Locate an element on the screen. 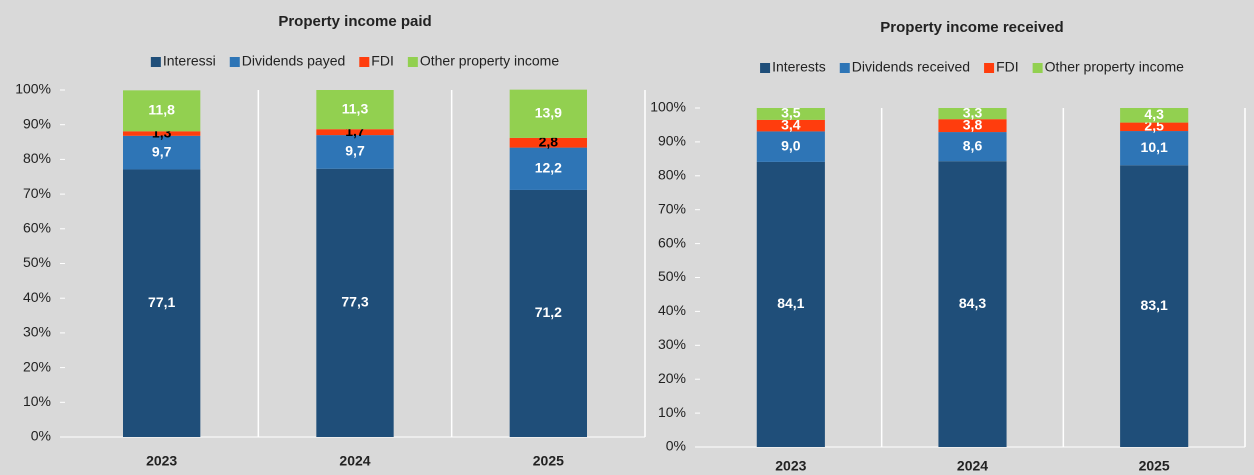  data-label: 3,5 is located at coordinates (791, 113).